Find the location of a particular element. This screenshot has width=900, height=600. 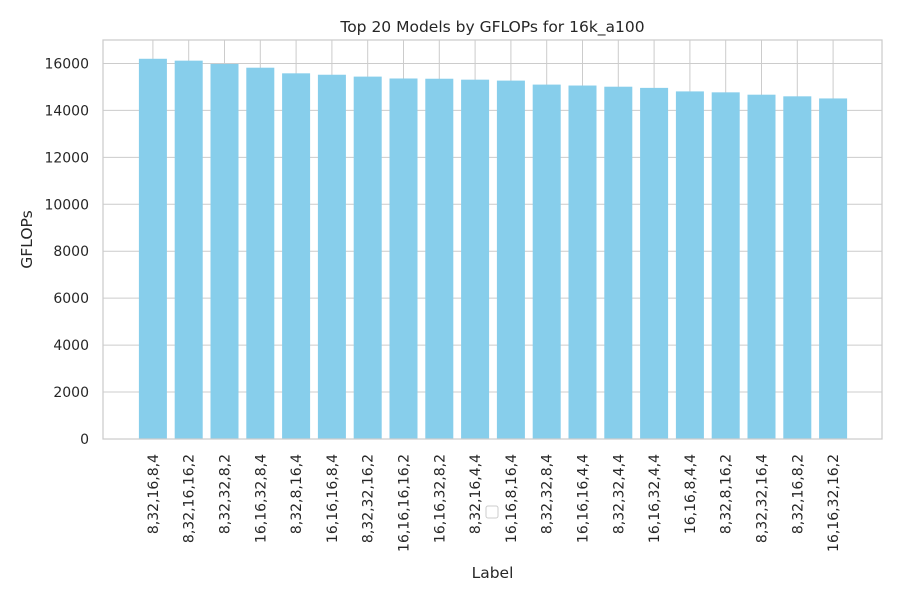

x-tick-label: 8,32,8,16,2 is located at coordinates (727, 494).